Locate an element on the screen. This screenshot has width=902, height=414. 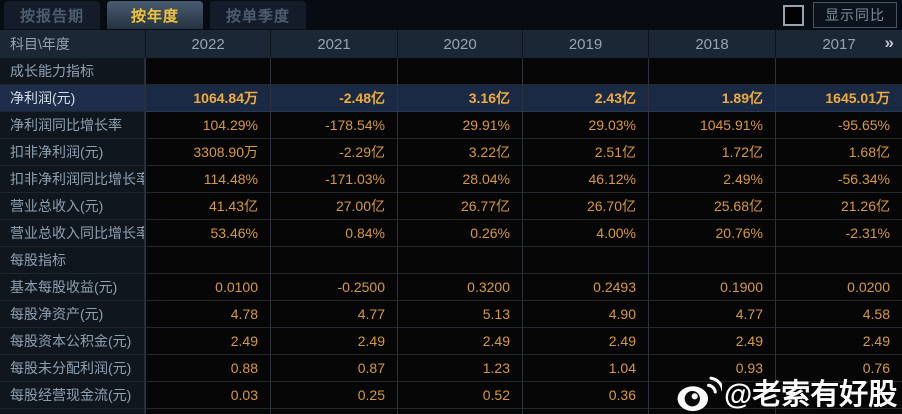
row-label: 净利润(元) is located at coordinates (72, 98).